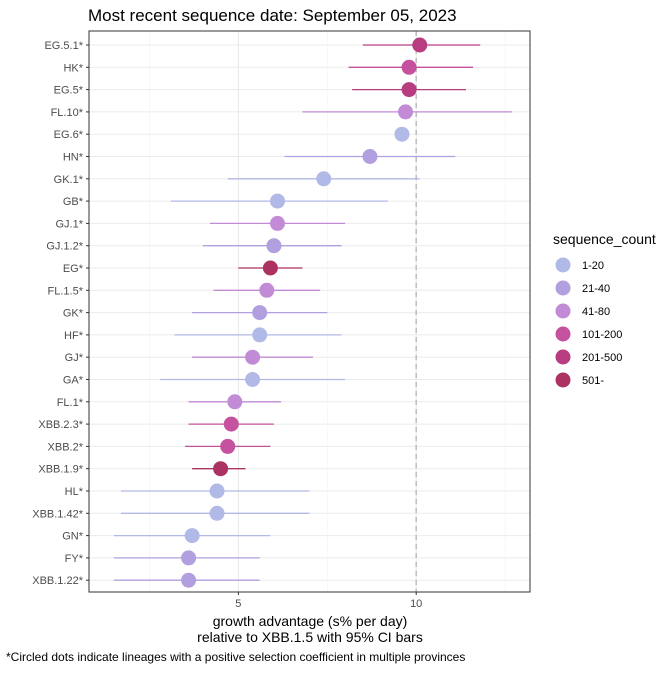 This screenshot has height=677, width=672. What do you see at coordinates (74, 492) in the screenshot?
I see `y-tick-label: HL*` at bounding box center [74, 492].